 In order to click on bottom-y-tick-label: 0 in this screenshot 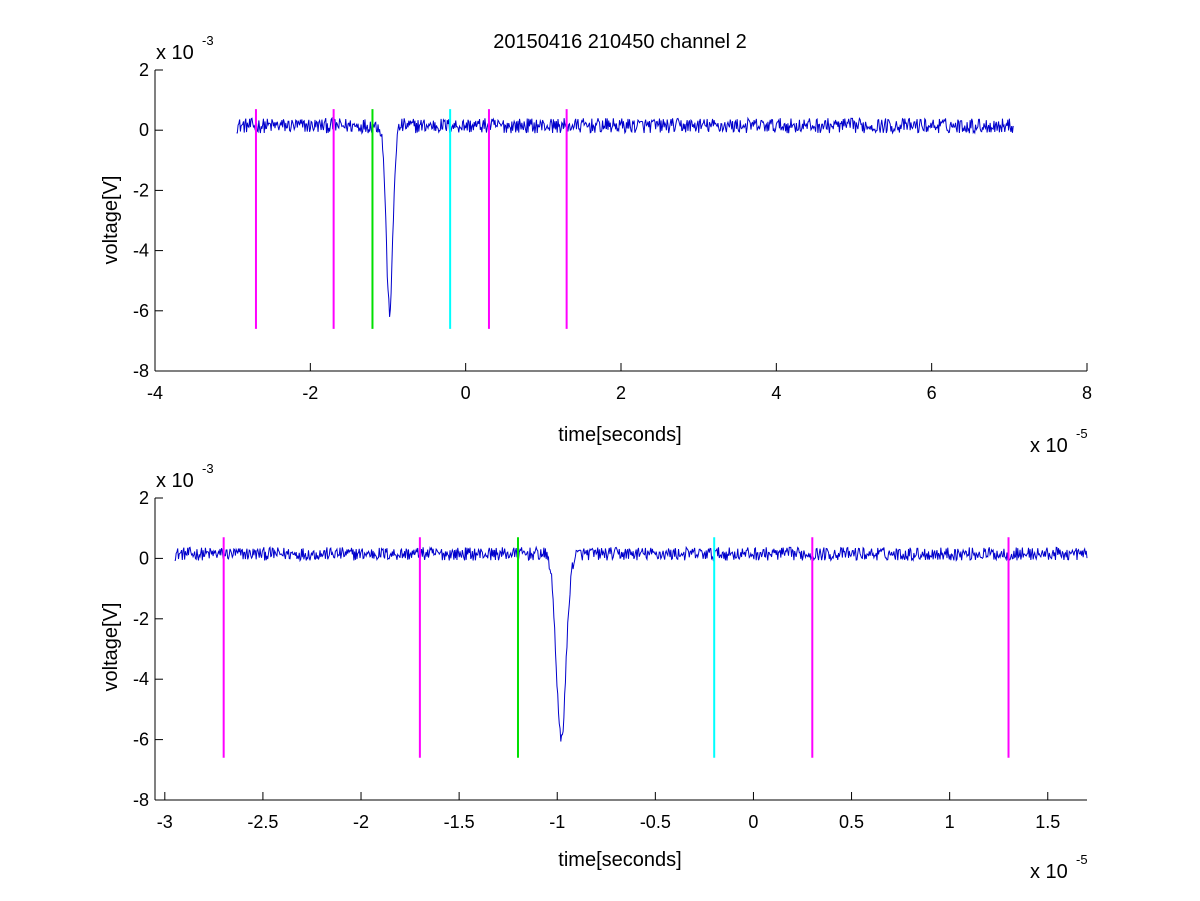, I will do `click(144, 558)`.